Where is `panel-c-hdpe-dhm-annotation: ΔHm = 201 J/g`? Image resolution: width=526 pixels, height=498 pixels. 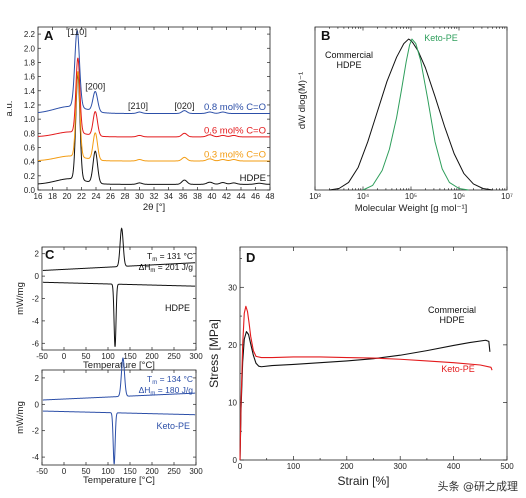
panel-c-hdpe-dhm-annotation: ΔHm = 201 J/g is located at coordinates (166, 268).